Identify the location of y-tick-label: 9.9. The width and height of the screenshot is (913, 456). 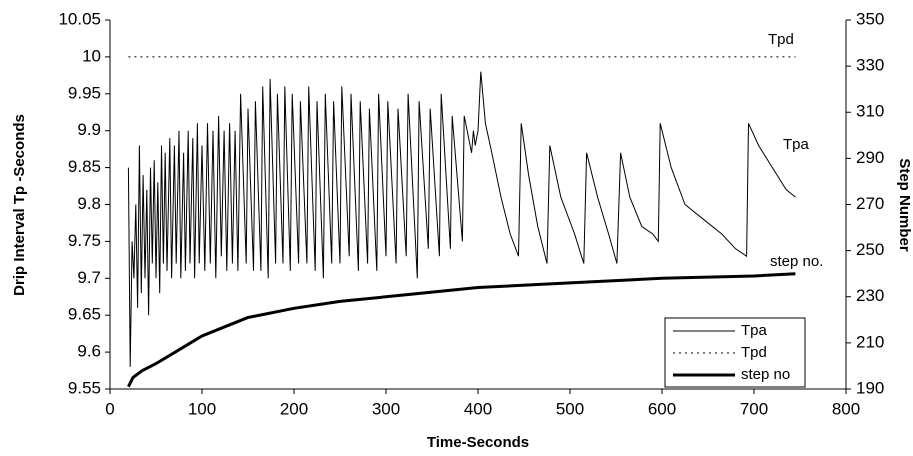
(89, 129).